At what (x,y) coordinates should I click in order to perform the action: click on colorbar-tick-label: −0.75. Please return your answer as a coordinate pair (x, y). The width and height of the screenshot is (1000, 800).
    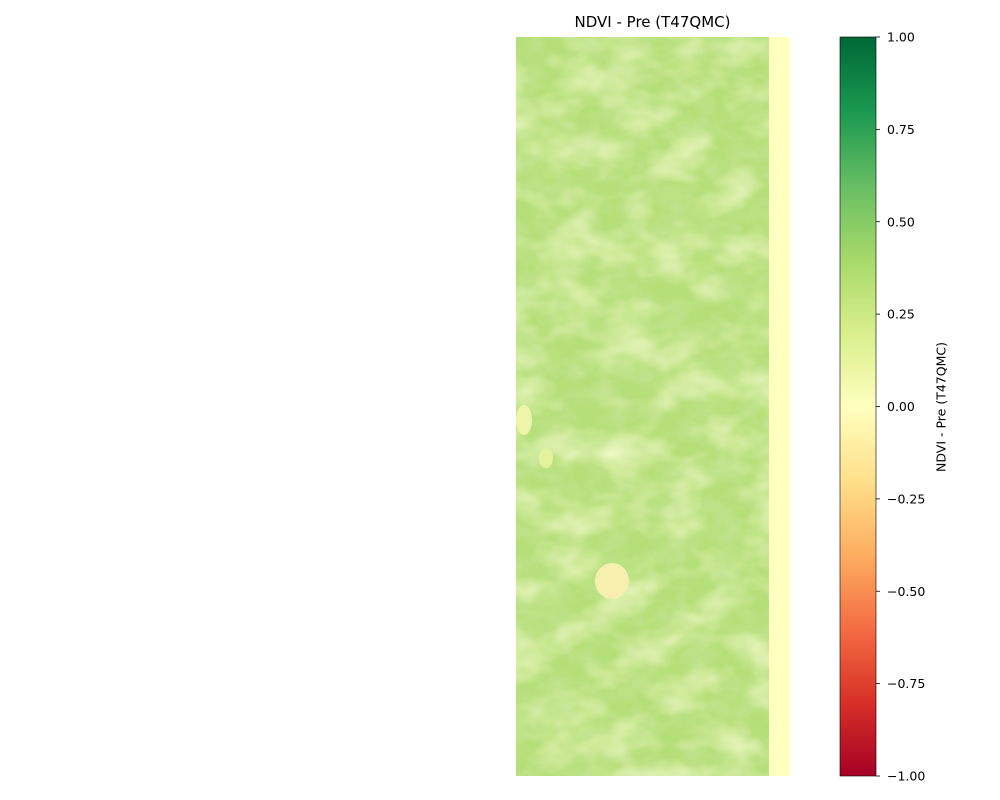
    Looking at the image, I should click on (906, 683).